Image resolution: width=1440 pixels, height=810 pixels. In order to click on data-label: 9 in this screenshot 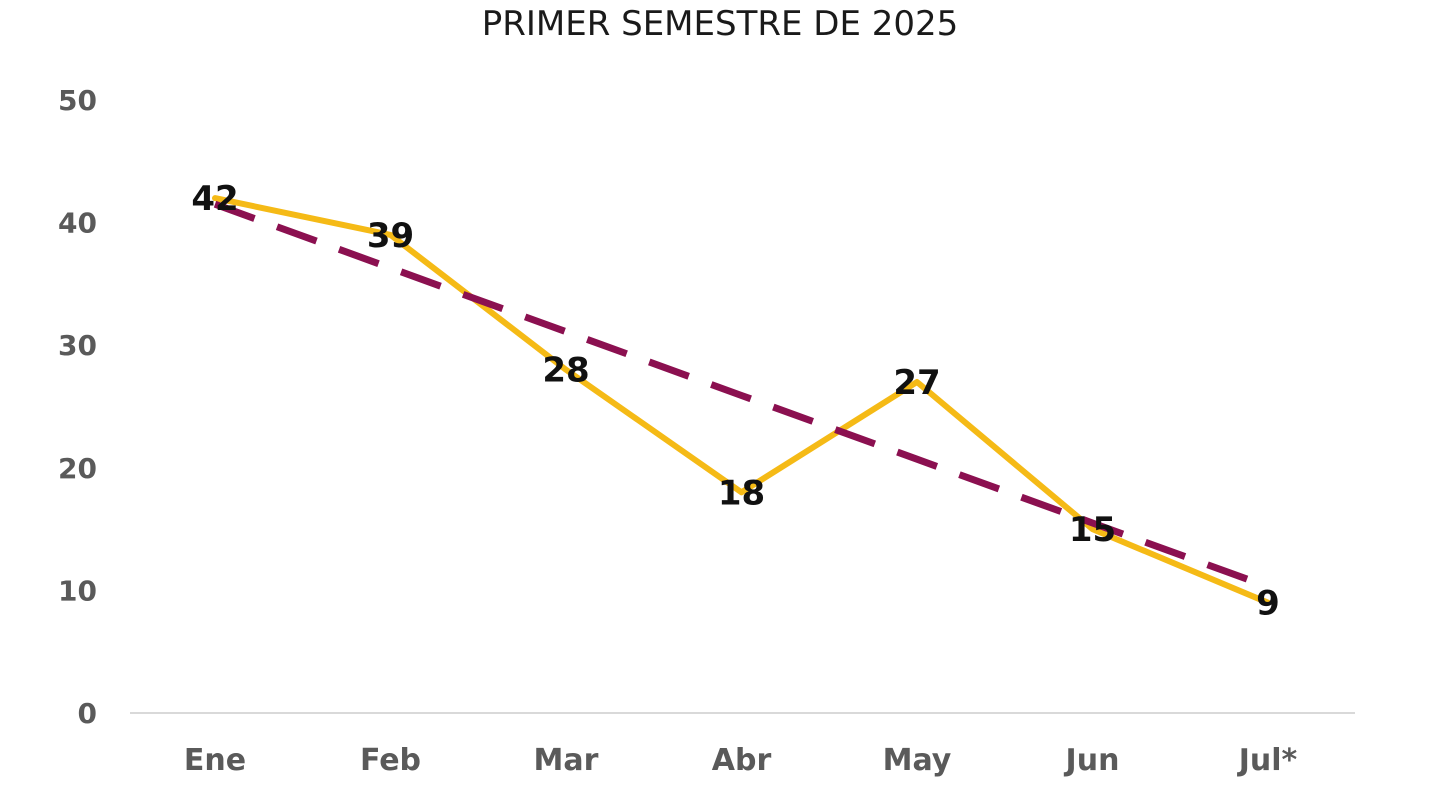, I will do `click(1268, 604)`.